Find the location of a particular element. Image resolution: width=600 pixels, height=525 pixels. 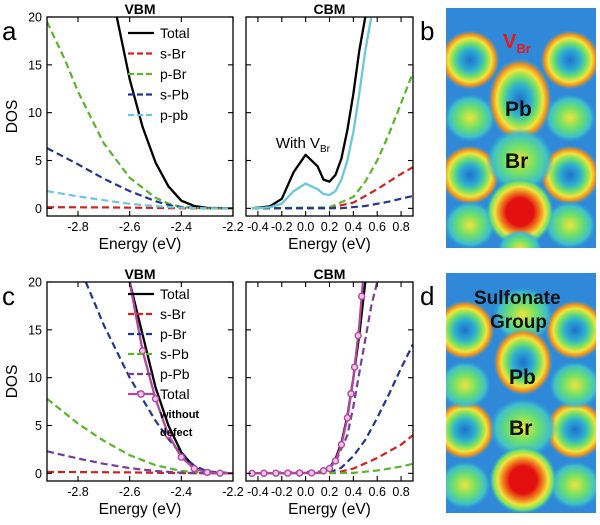

legend: Total s-Br p-Br s-Pb p-pb is located at coordinates (159, 74).